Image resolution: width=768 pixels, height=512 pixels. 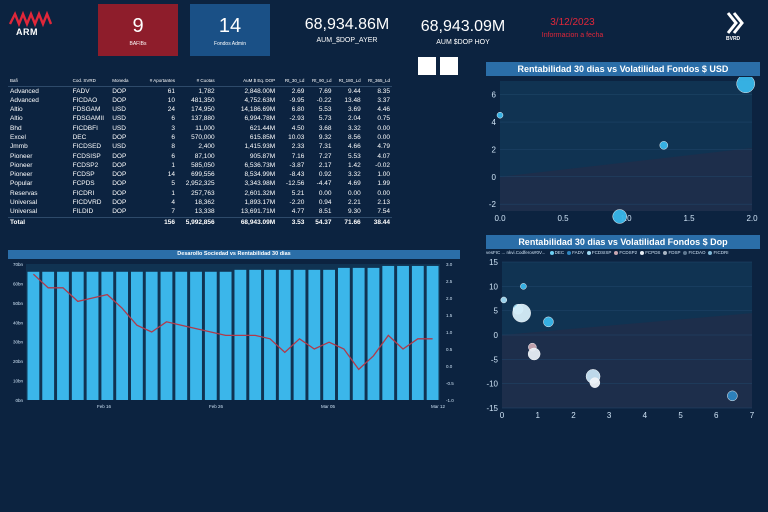 I want to click on table-cell: 6, so click(x=173, y=137).